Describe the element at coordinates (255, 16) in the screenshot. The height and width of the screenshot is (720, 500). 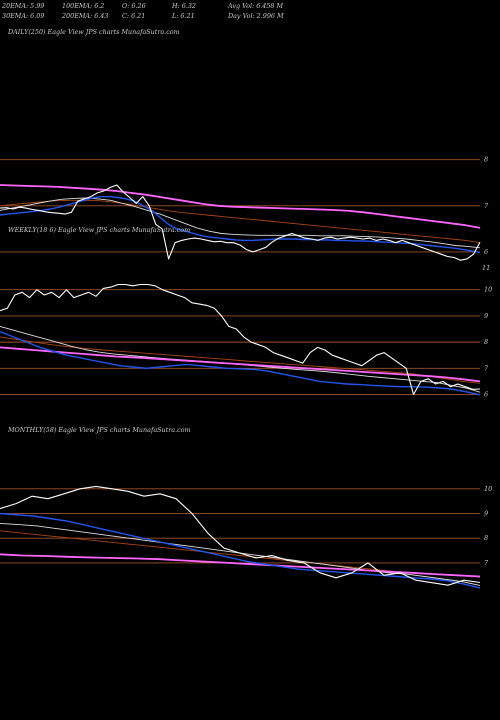
I see `stat-day-vol: Day Vol: 2.996 M` at that location.